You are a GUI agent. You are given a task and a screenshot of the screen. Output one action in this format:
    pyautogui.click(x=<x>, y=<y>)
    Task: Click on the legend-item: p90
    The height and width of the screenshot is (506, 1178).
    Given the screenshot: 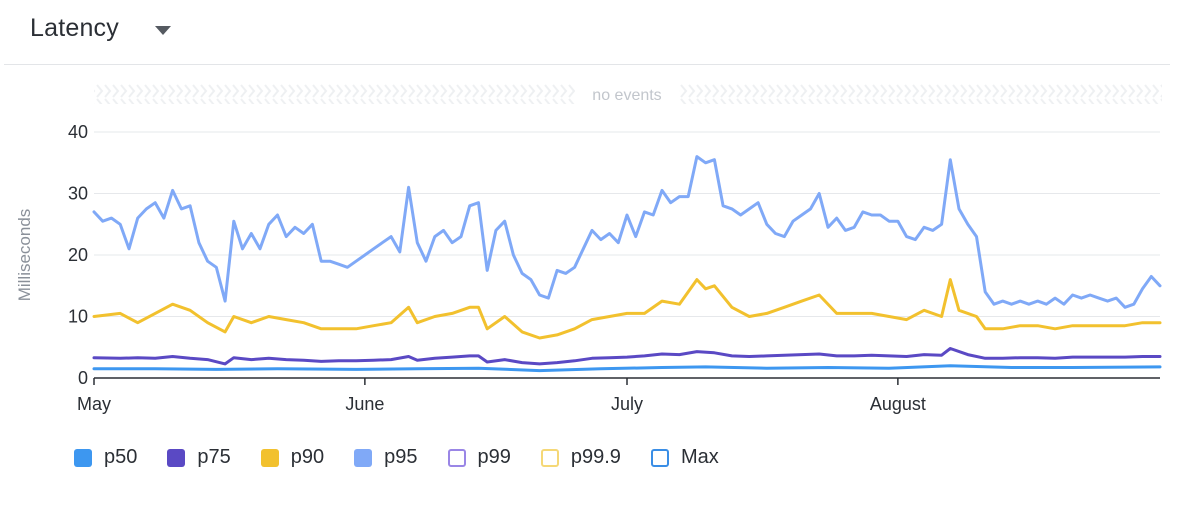 What is the action you would take?
    pyautogui.click(x=292, y=457)
    